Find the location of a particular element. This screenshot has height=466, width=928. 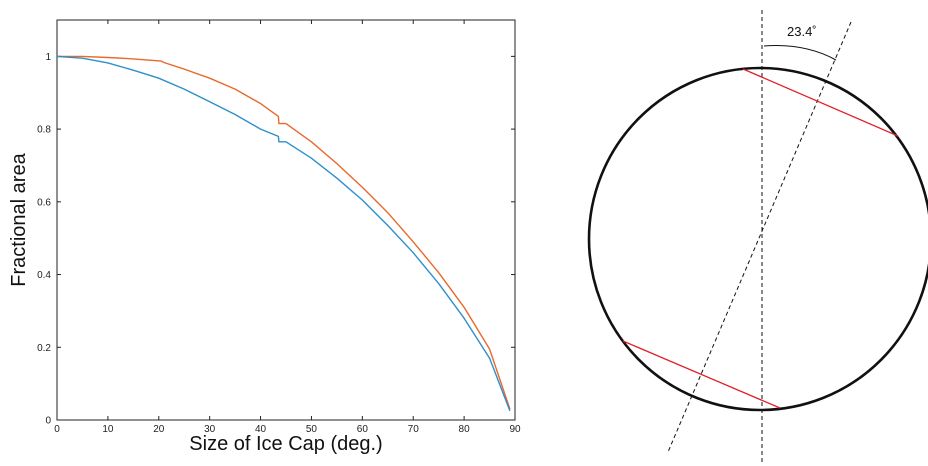

tilt-angle-label: 23.4˚ is located at coordinates (802, 31).